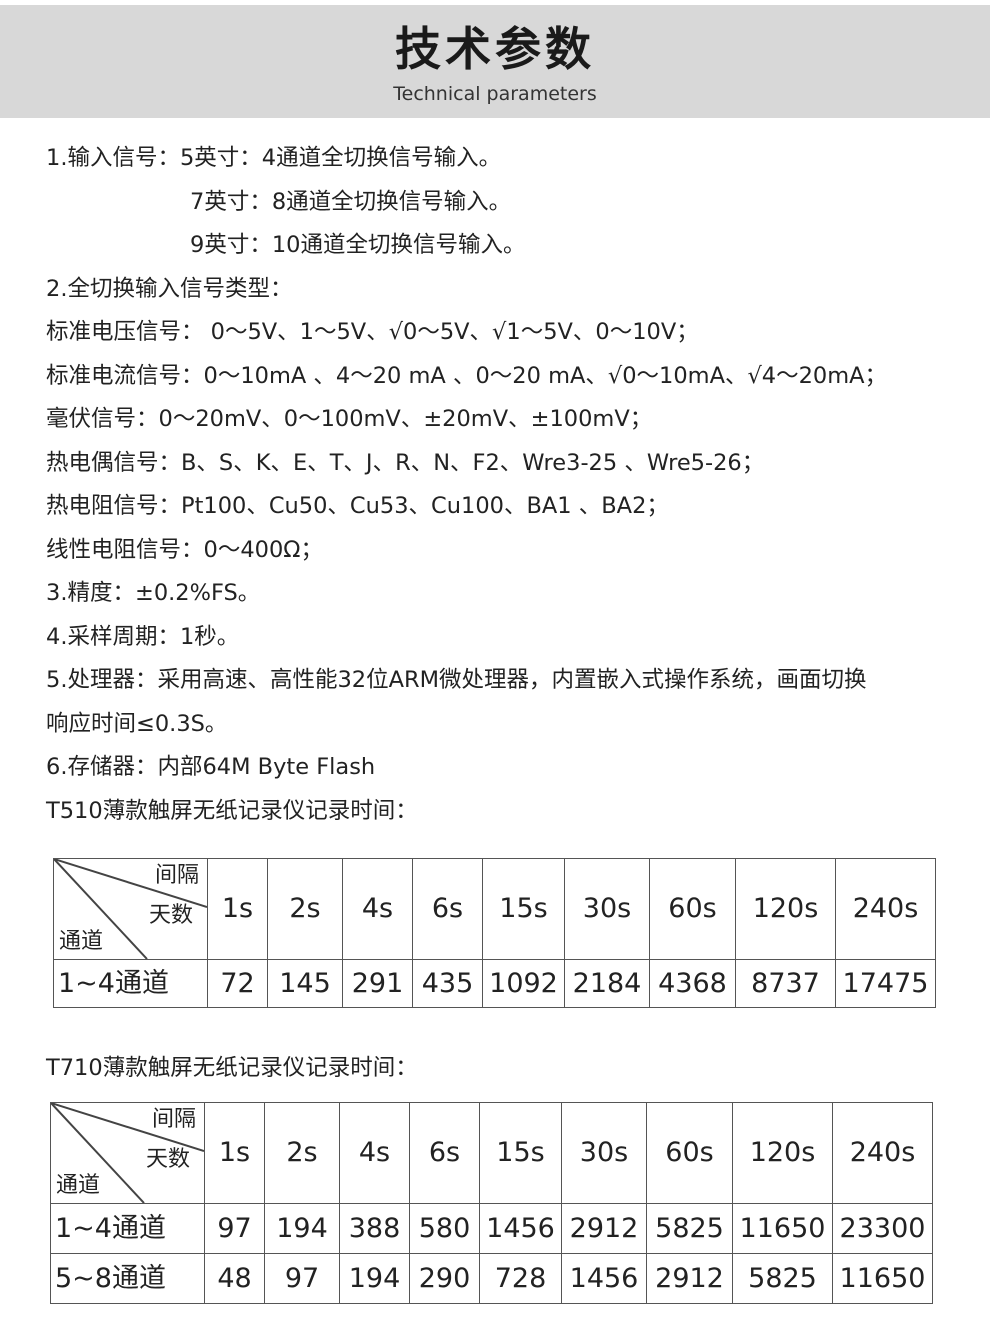 Image resolution: width=990 pixels, height=1343 pixels. I want to click on spec-line: 1.输入信号：5英寸：4通道全切换信号输入。, so click(274, 158).